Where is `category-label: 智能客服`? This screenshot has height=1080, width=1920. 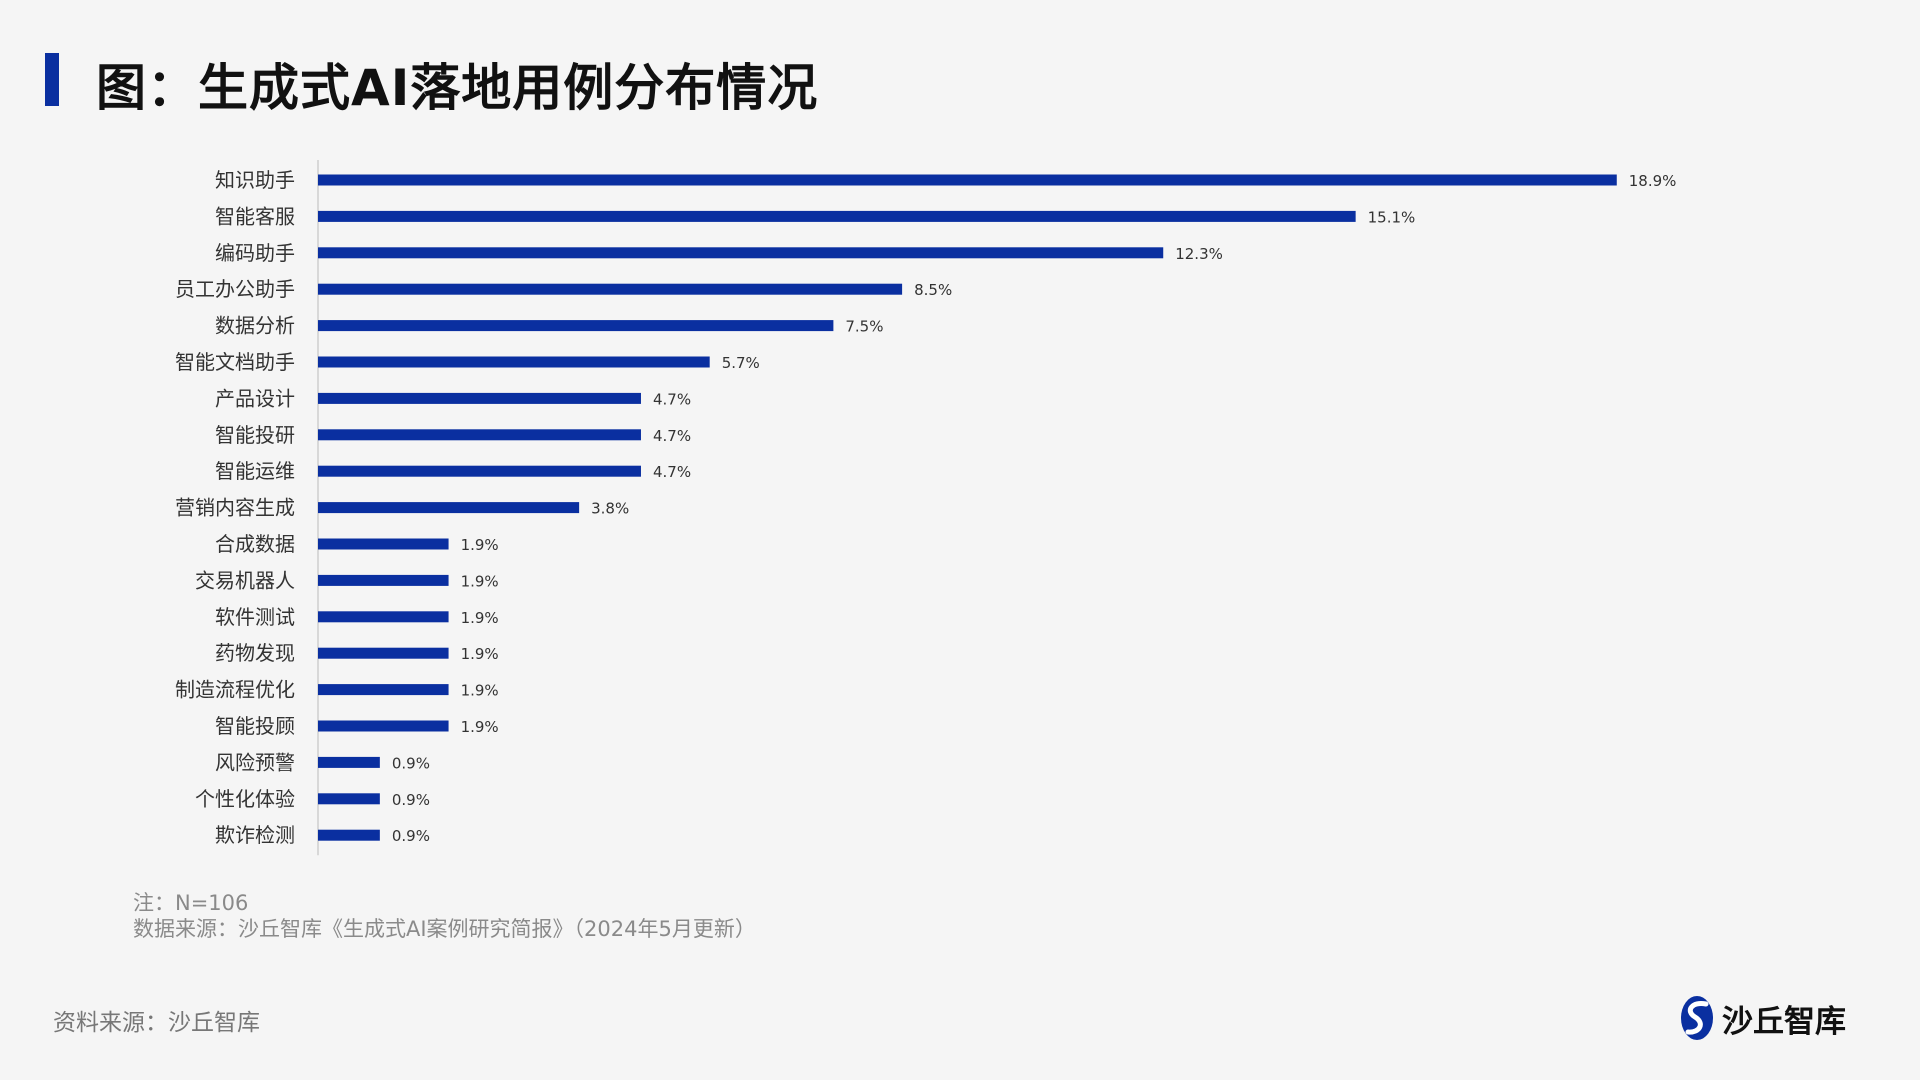 category-label: 智能客服 is located at coordinates (255, 216).